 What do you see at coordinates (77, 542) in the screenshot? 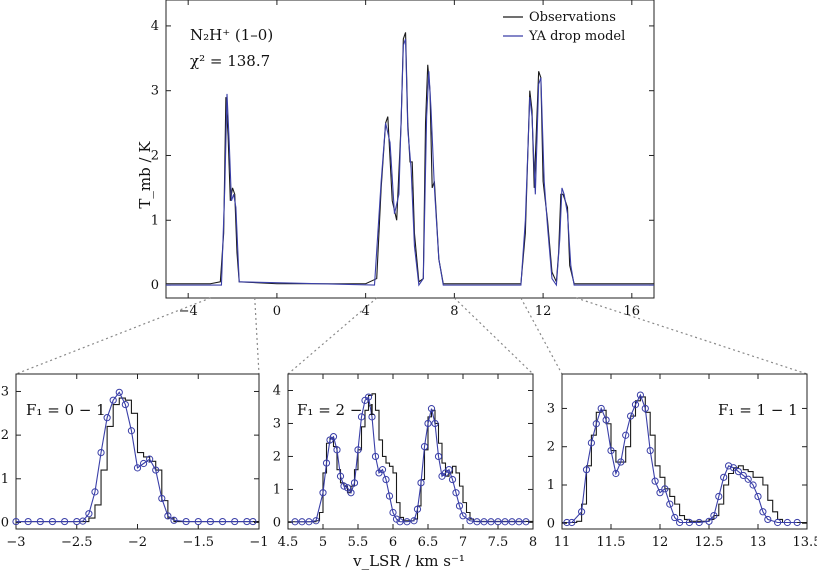
I see `panel-0-x-tick-label: −2.5` at bounding box center [77, 542].